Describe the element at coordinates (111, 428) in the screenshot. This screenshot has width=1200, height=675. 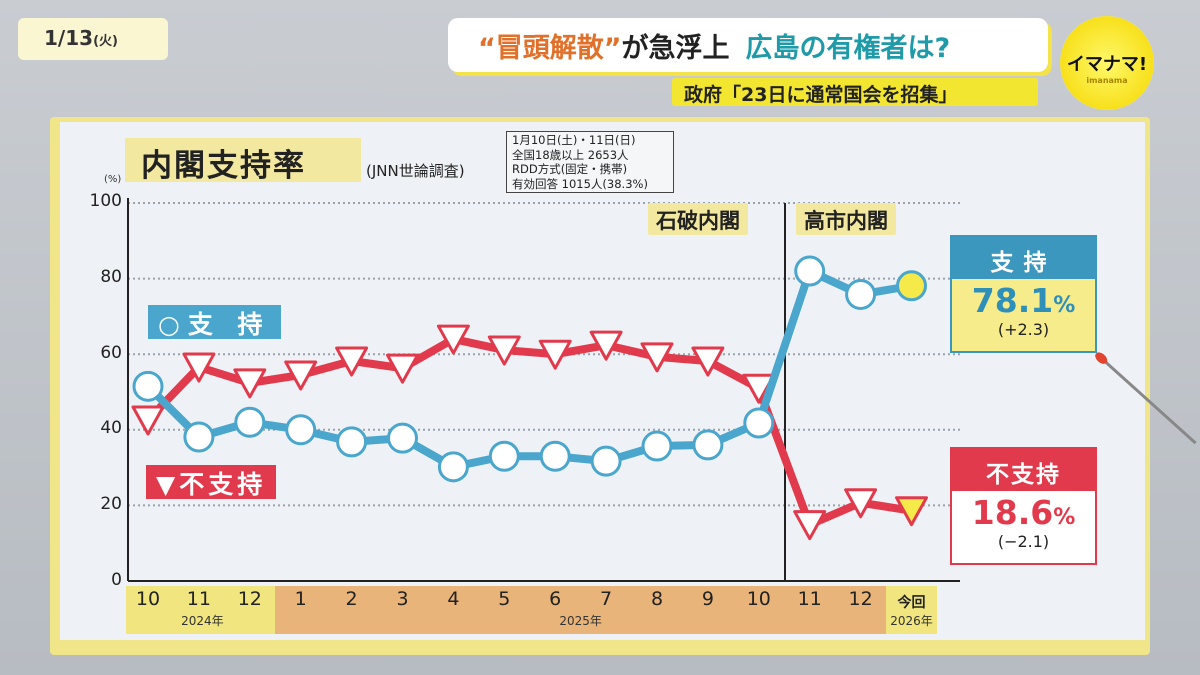
I see `y-tick: 40` at that location.